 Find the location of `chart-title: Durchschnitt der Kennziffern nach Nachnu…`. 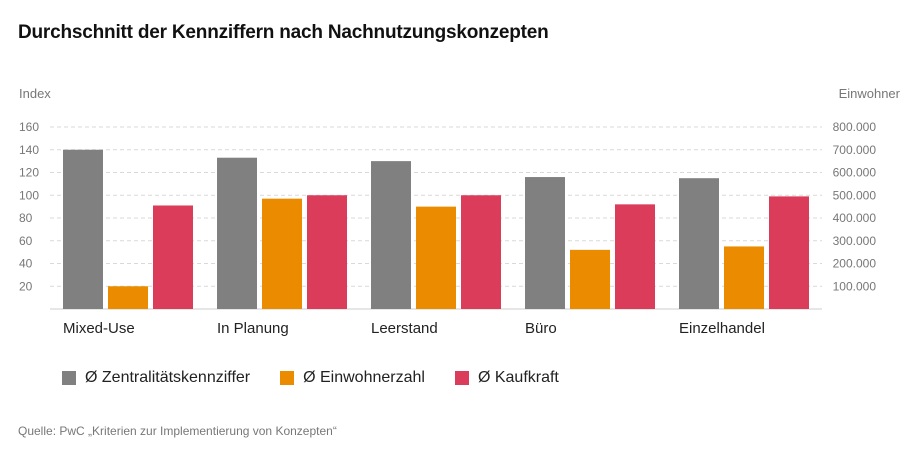

chart-title: Durchschnitt der Kennziffern nach Nachnu… is located at coordinates (283, 32).